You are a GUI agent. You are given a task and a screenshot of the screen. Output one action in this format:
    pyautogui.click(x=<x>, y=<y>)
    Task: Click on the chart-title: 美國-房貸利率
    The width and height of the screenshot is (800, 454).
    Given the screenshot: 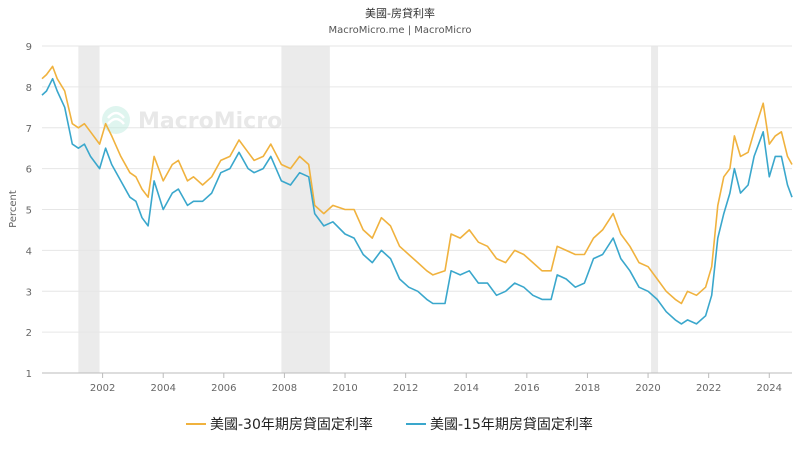 What is the action you would take?
    pyautogui.click(x=400, y=13)
    